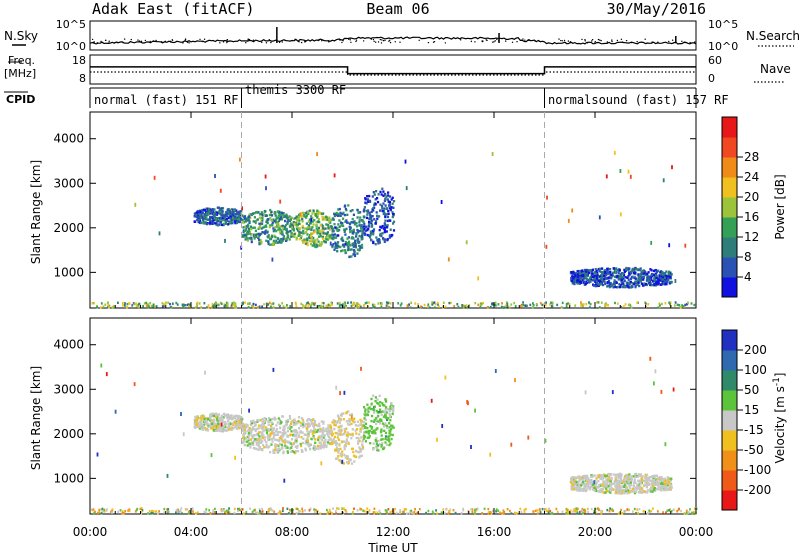  Describe the element at coordinates (729, 227) in the screenshot. I see `power-colorbar-segment` at that location.